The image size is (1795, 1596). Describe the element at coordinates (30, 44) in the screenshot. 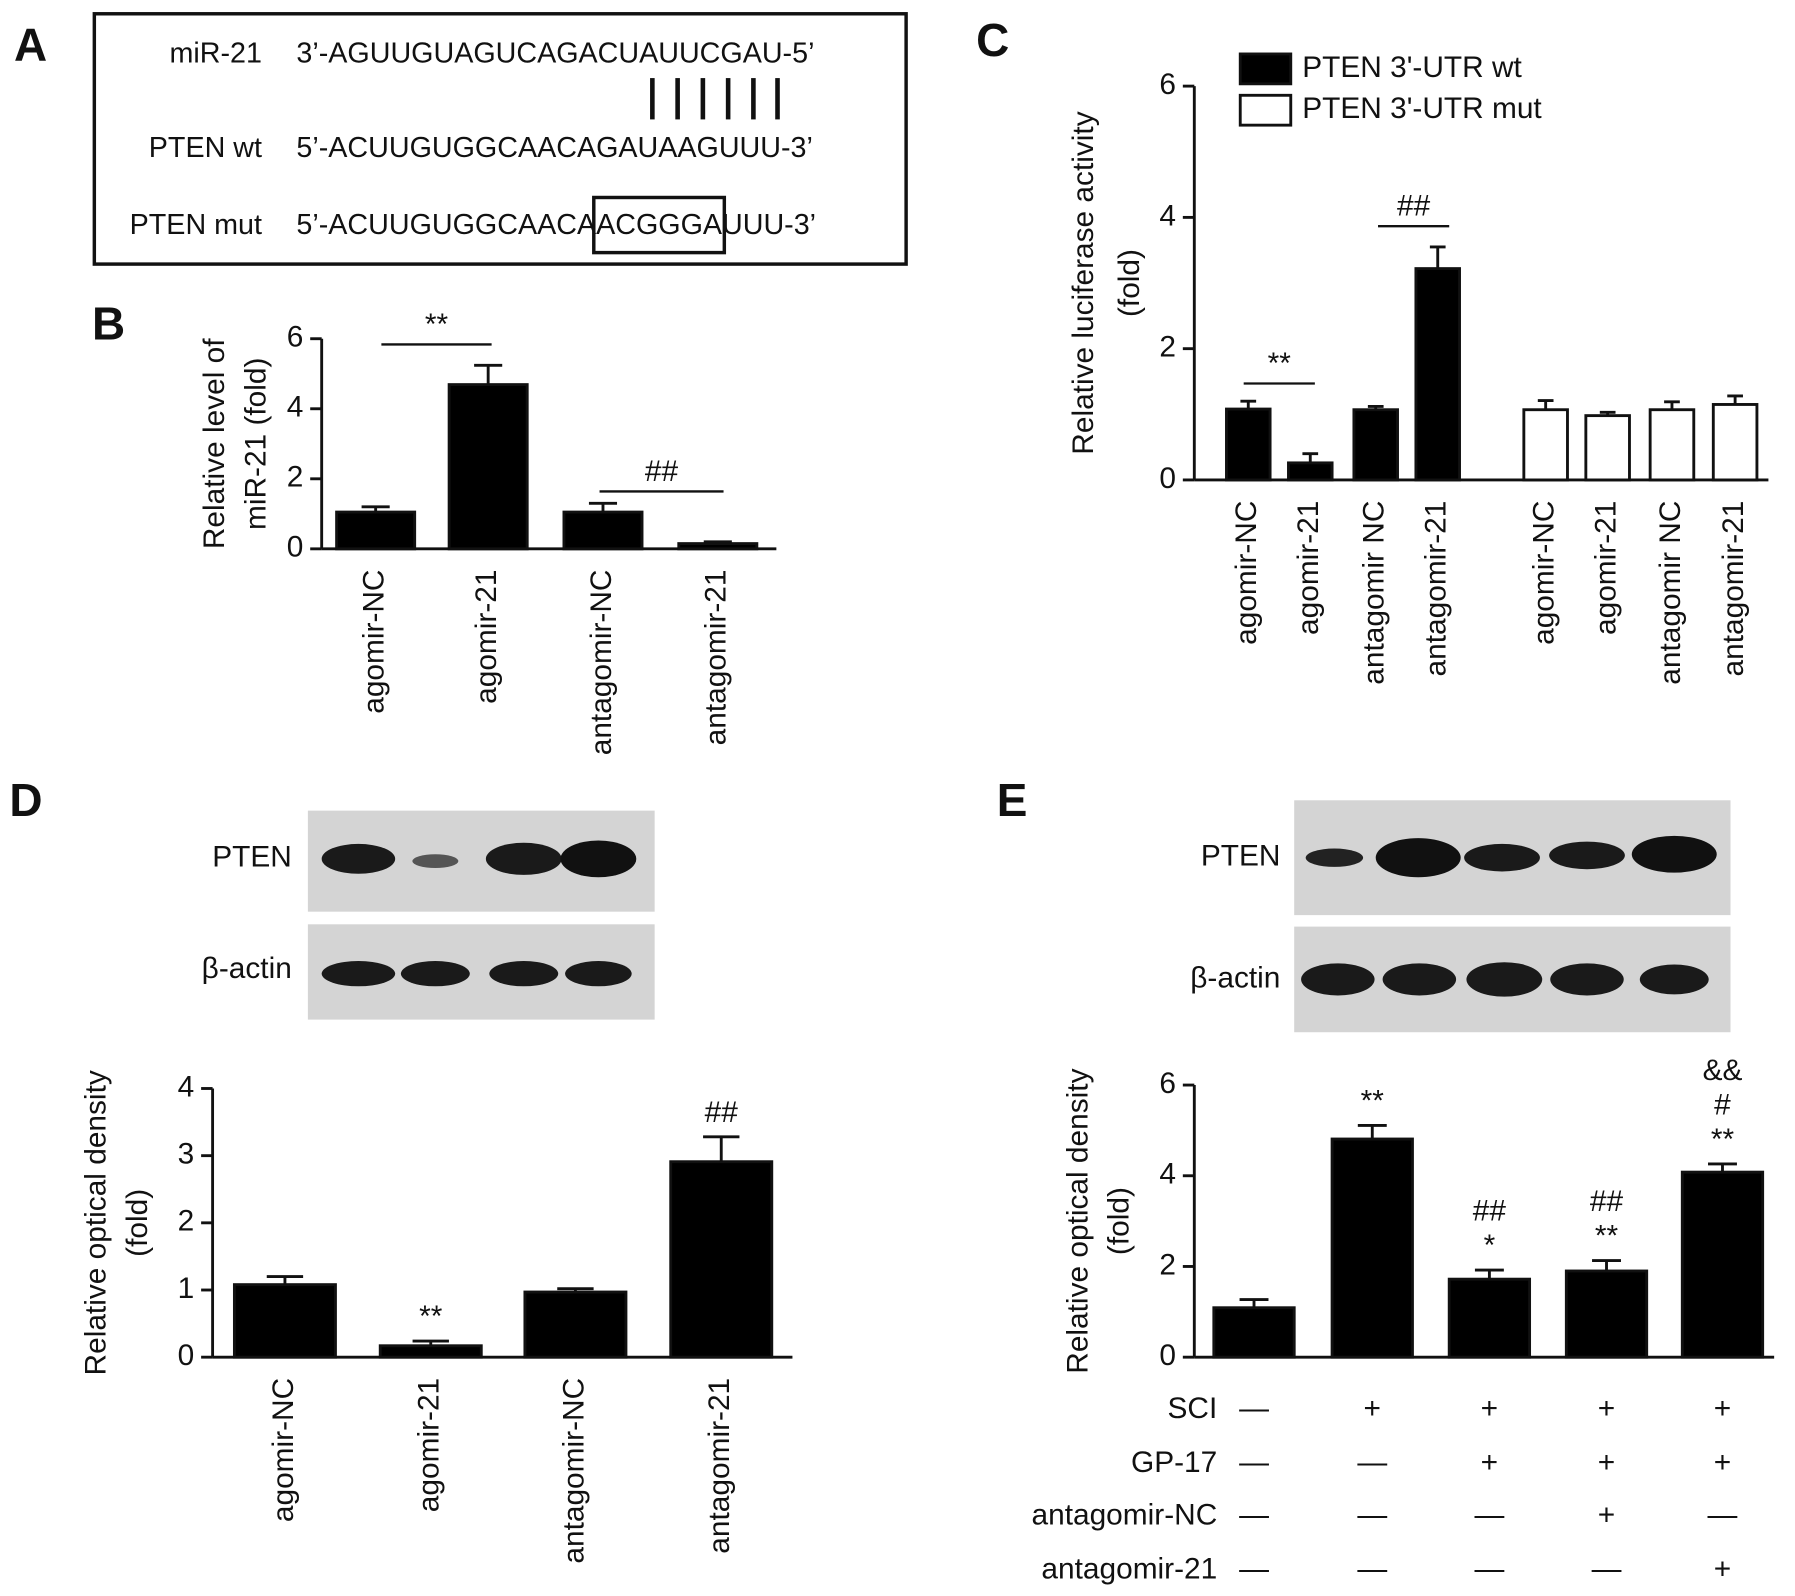

I see `panel-label: A` at that location.